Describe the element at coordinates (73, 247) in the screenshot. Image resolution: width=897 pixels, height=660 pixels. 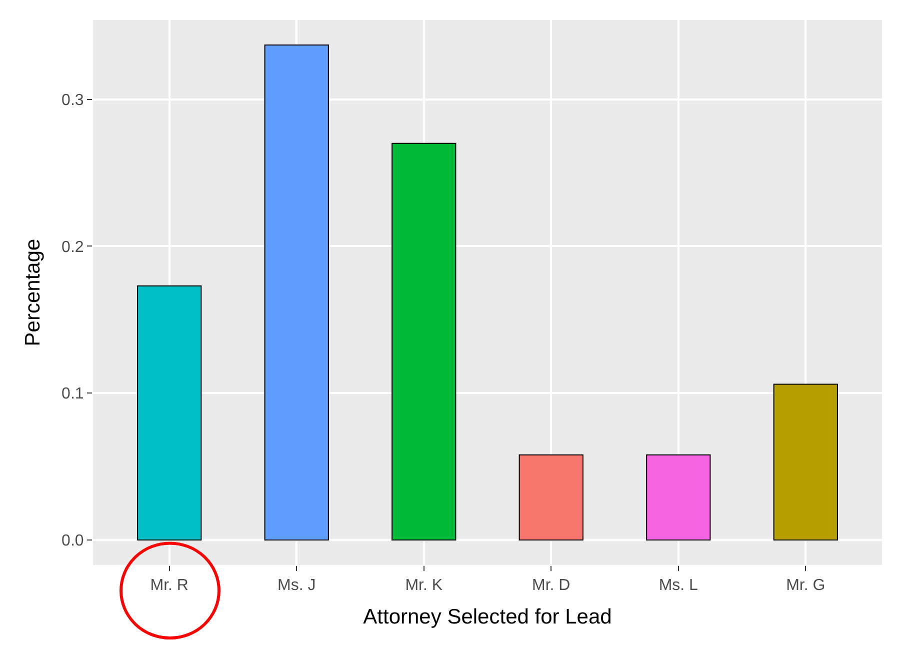
I see `y-tick-label: 0.2` at that location.